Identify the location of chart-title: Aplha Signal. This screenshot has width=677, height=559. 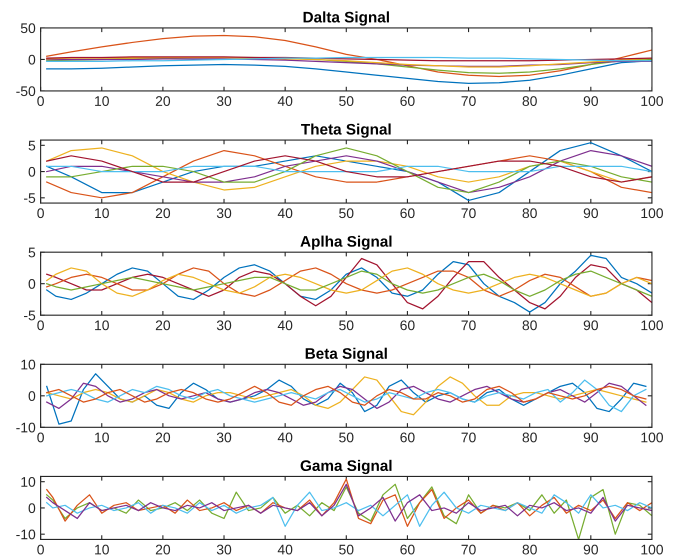
(346, 243).